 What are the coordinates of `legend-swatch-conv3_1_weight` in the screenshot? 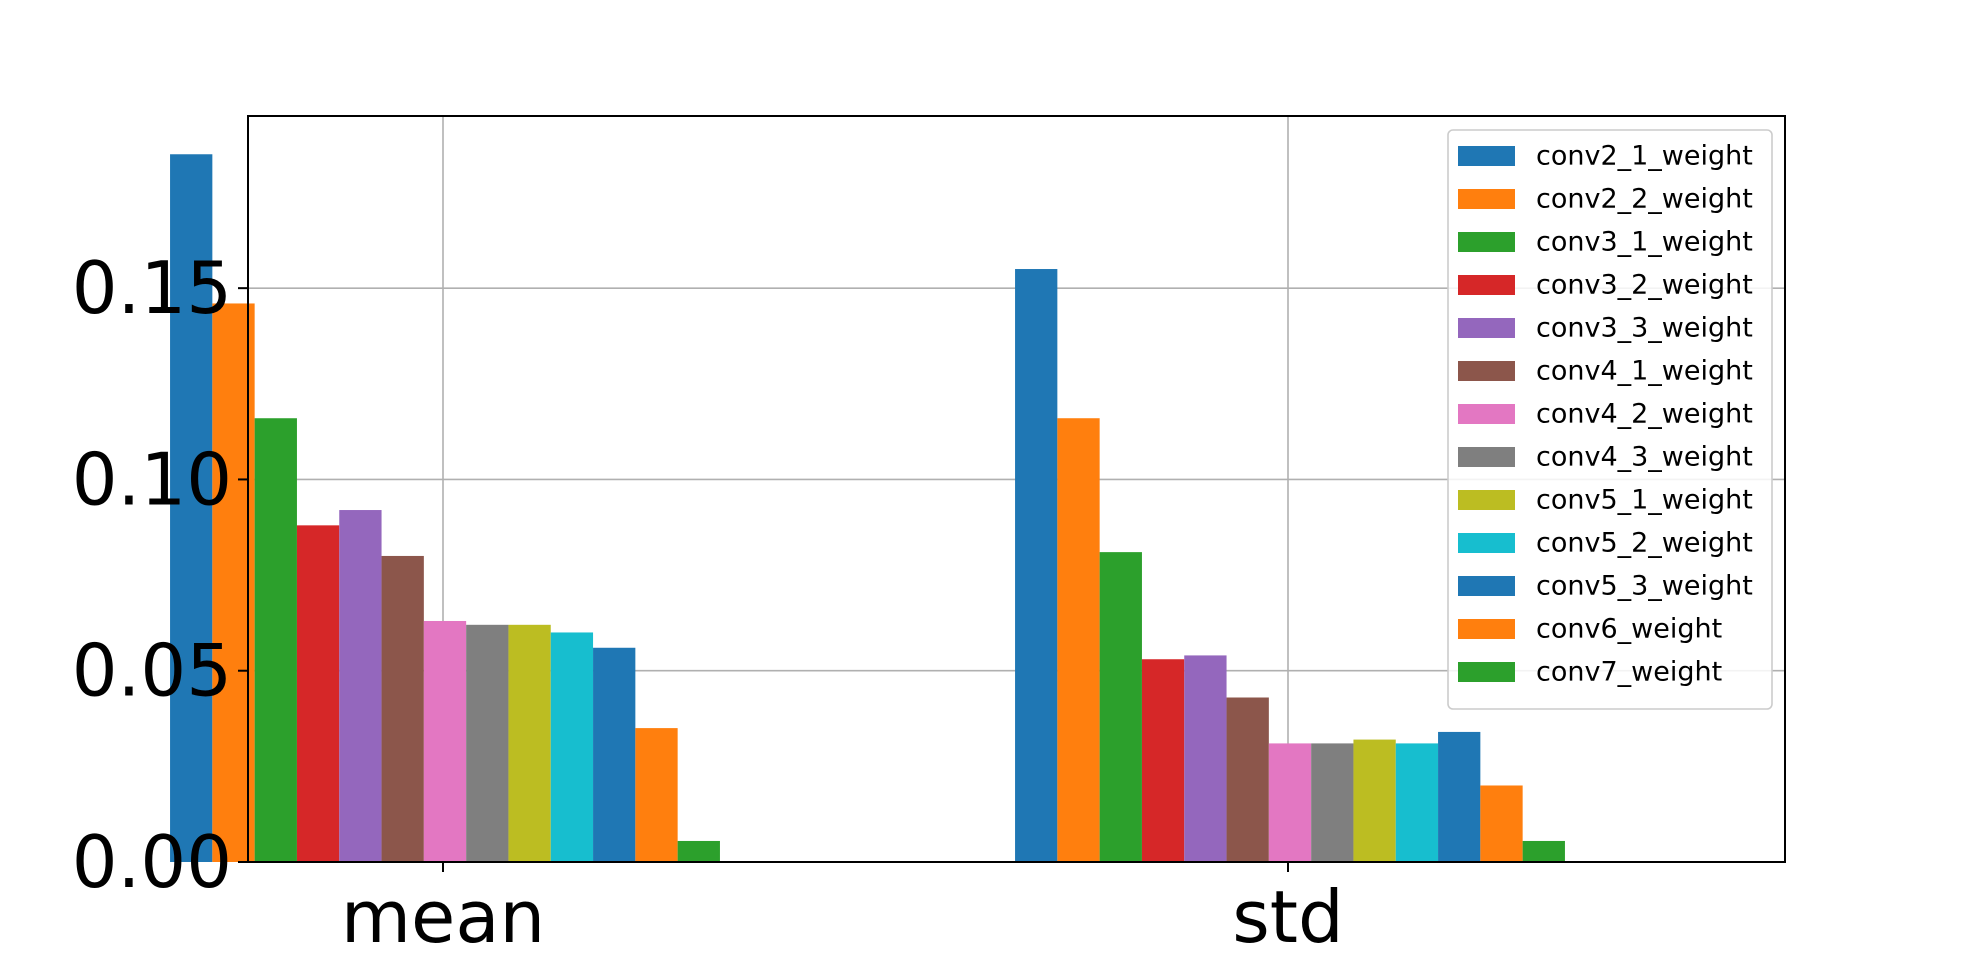 It's located at (1486, 242).